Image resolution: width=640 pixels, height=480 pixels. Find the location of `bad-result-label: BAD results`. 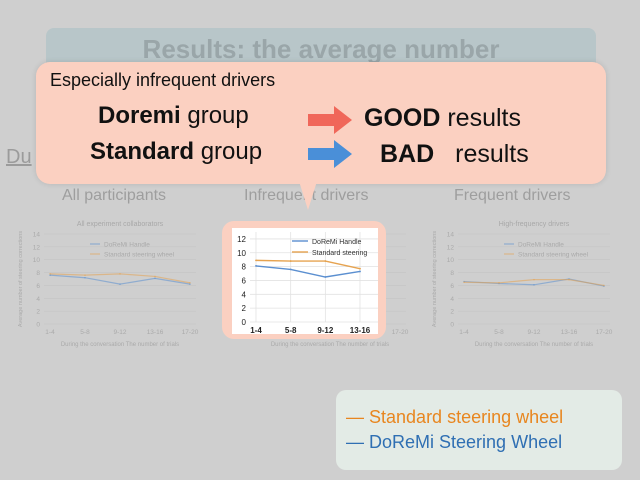

bad-result-label: BAD results is located at coordinates (454, 154).